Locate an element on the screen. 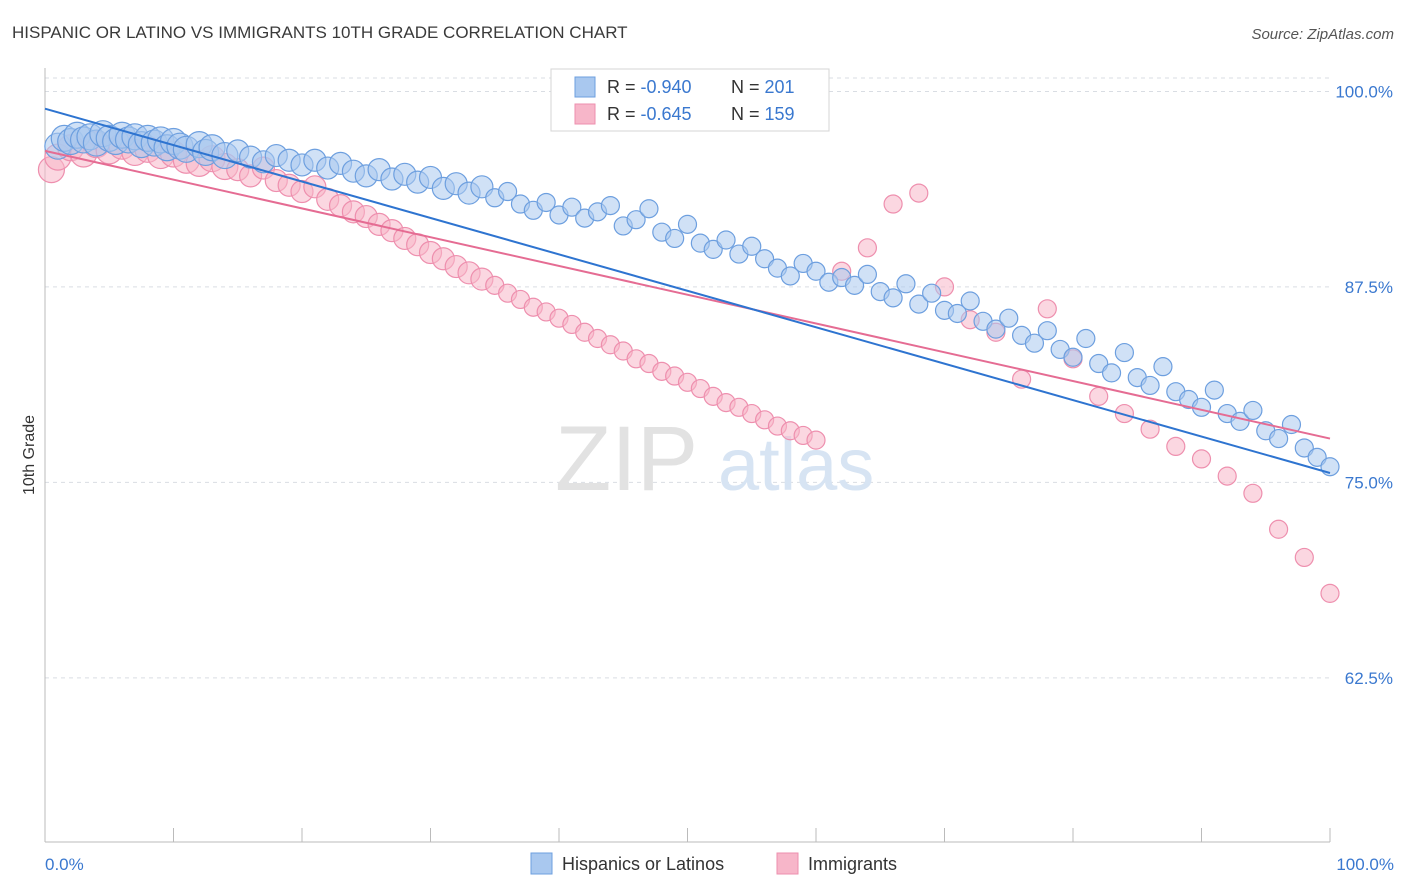  svg-text: N = 201 is located at coordinates (763, 87).